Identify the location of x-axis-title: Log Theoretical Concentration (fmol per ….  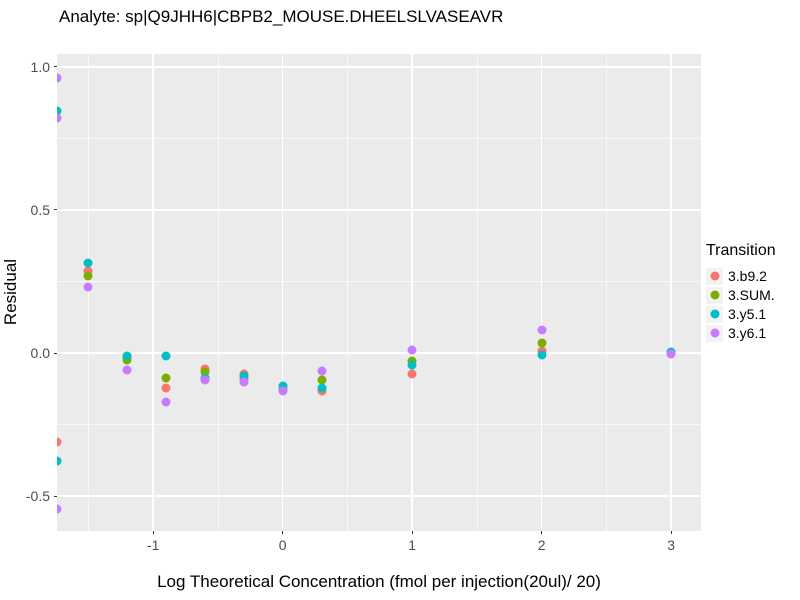
(379, 581).